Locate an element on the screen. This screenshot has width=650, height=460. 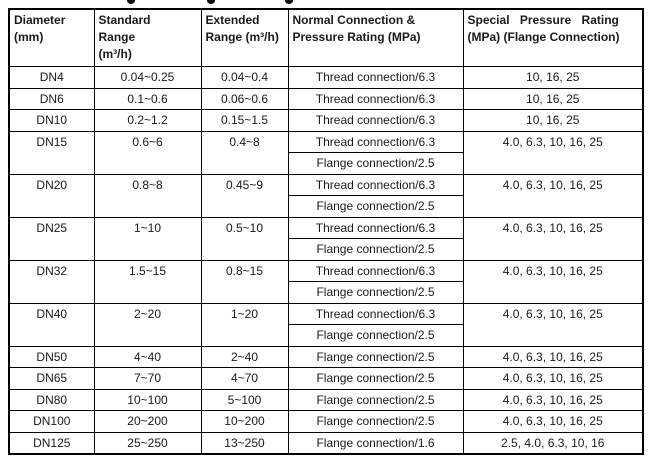
header-line: Range is located at coordinates (117, 37).